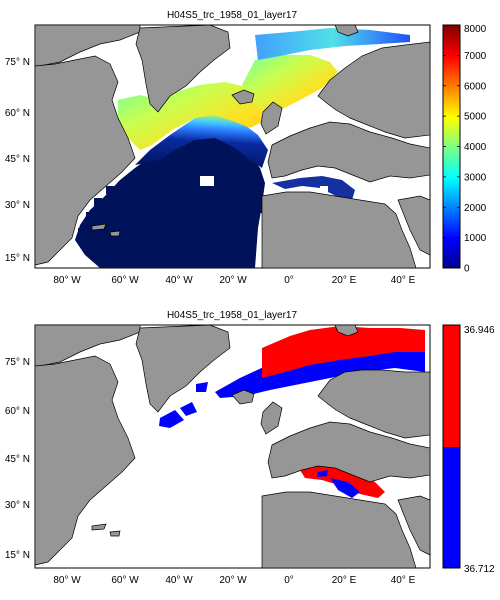 This screenshot has width=500, height=600. Describe the element at coordinates (17, 113) in the screenshot. I see `map1-lat-tick: 60° N` at that location.